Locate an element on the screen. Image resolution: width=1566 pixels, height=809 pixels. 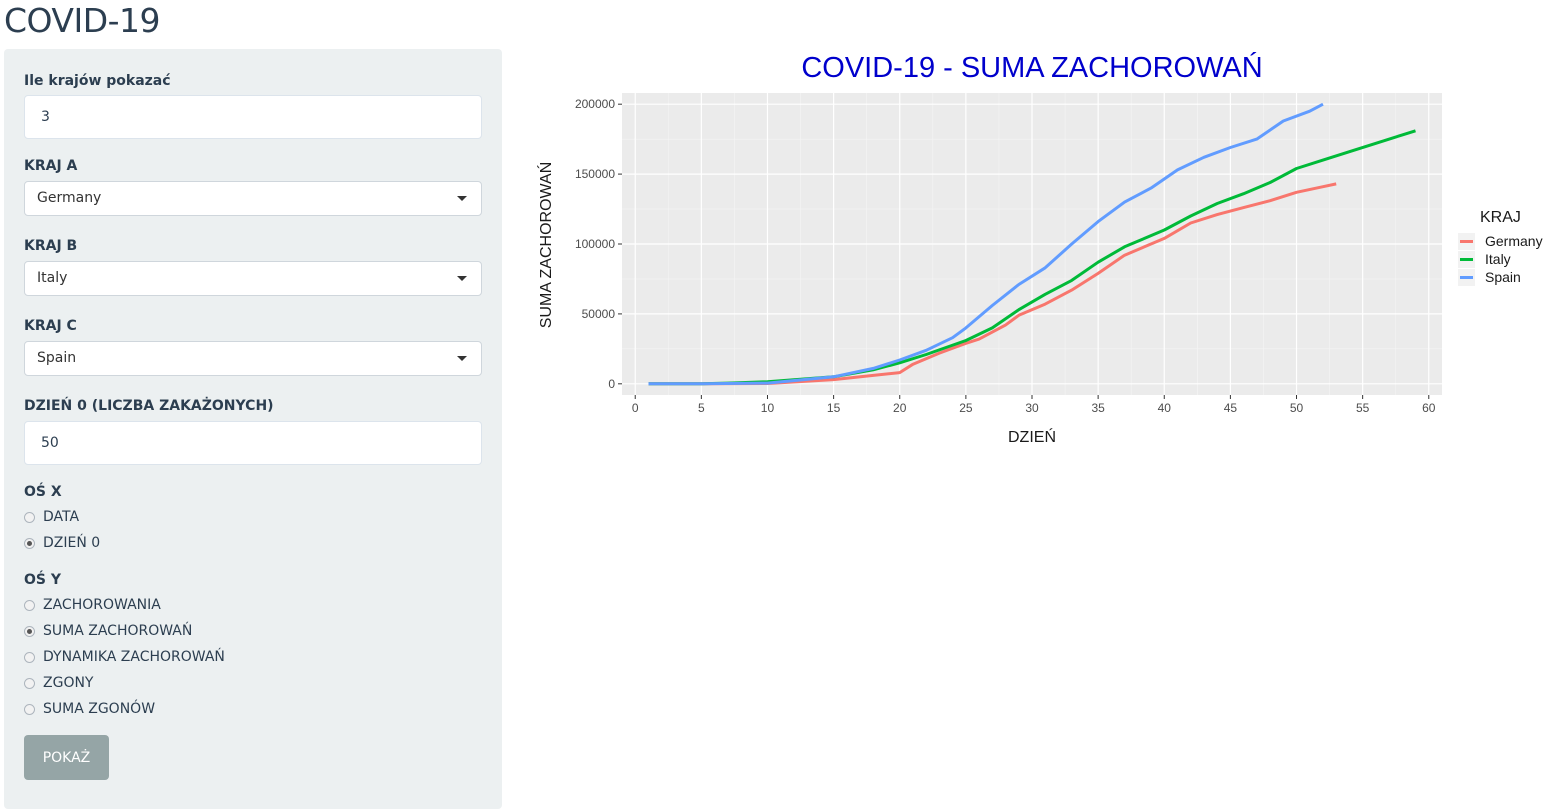
x-tick-label: 10 is located at coordinates (768, 408).